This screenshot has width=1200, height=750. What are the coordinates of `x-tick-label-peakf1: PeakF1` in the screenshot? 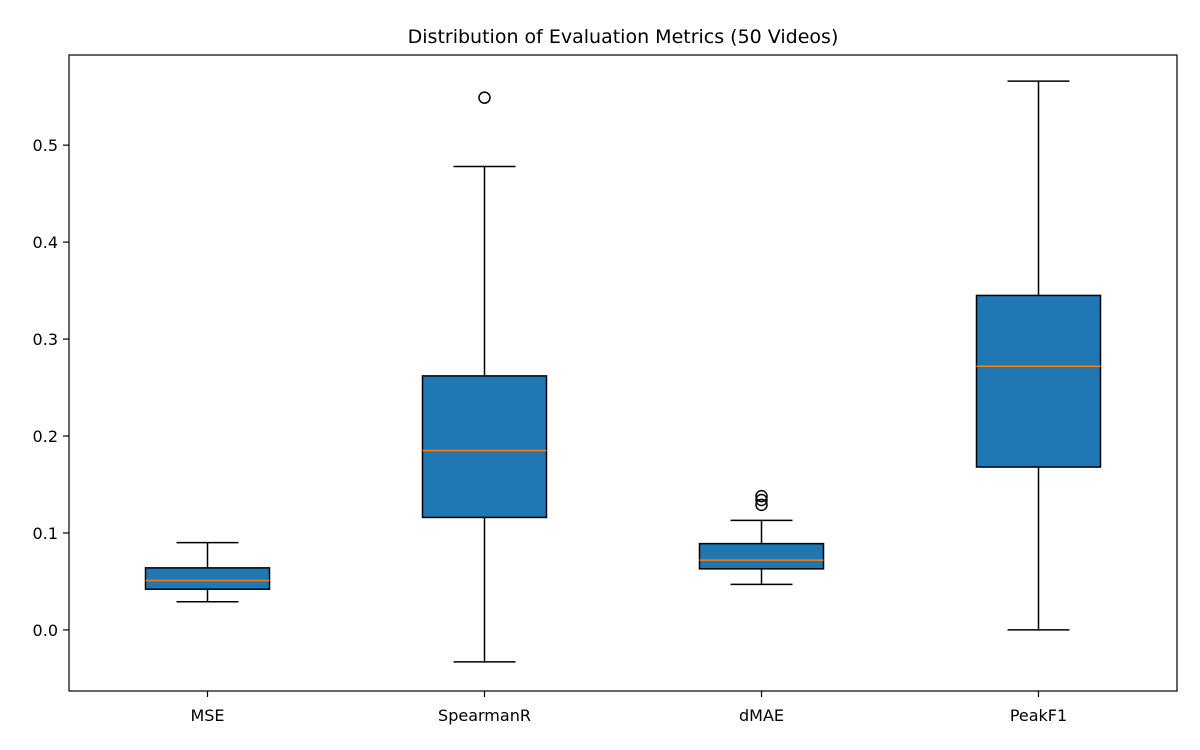 It's located at (1038, 715).